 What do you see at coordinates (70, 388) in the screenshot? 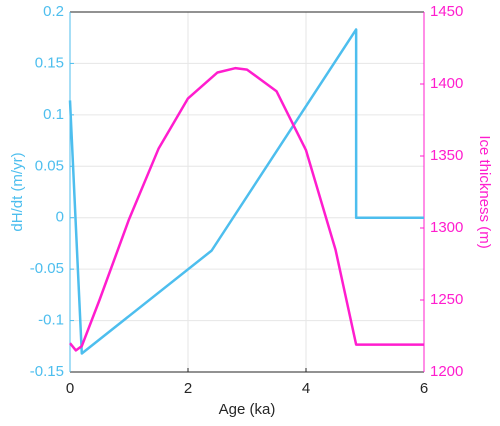
I see `x-tick-label: 0` at bounding box center [70, 388].